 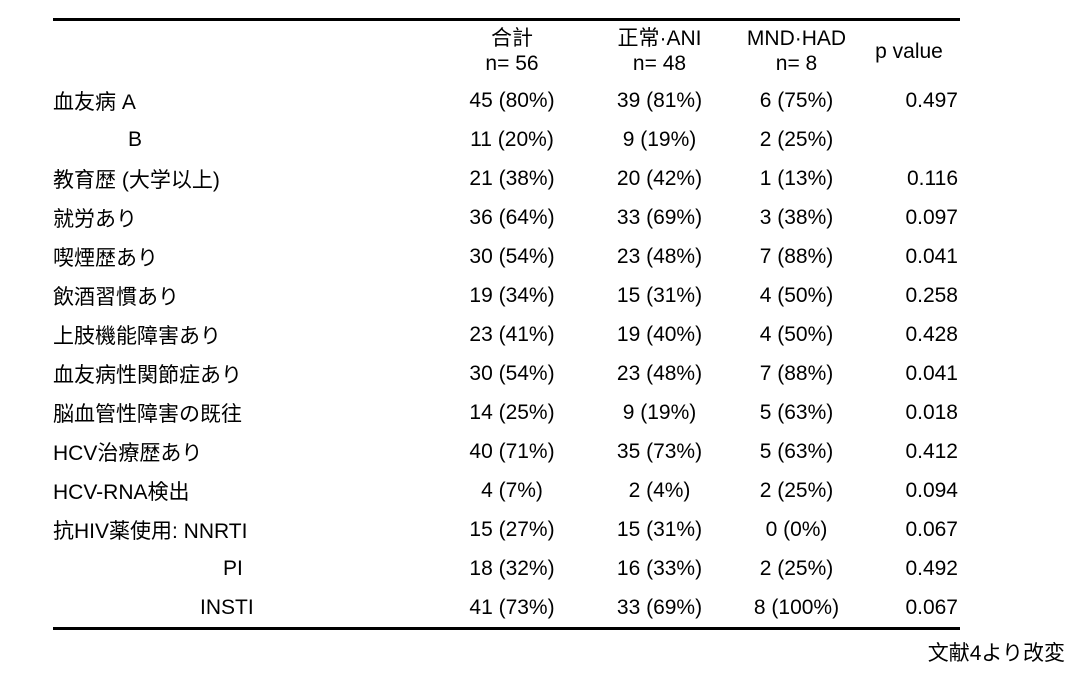 I want to click on table-row: 飲酒習慣あり 19 (34%) 15 (31%) 4 (50%) 0.258, so click(x=506, y=295).